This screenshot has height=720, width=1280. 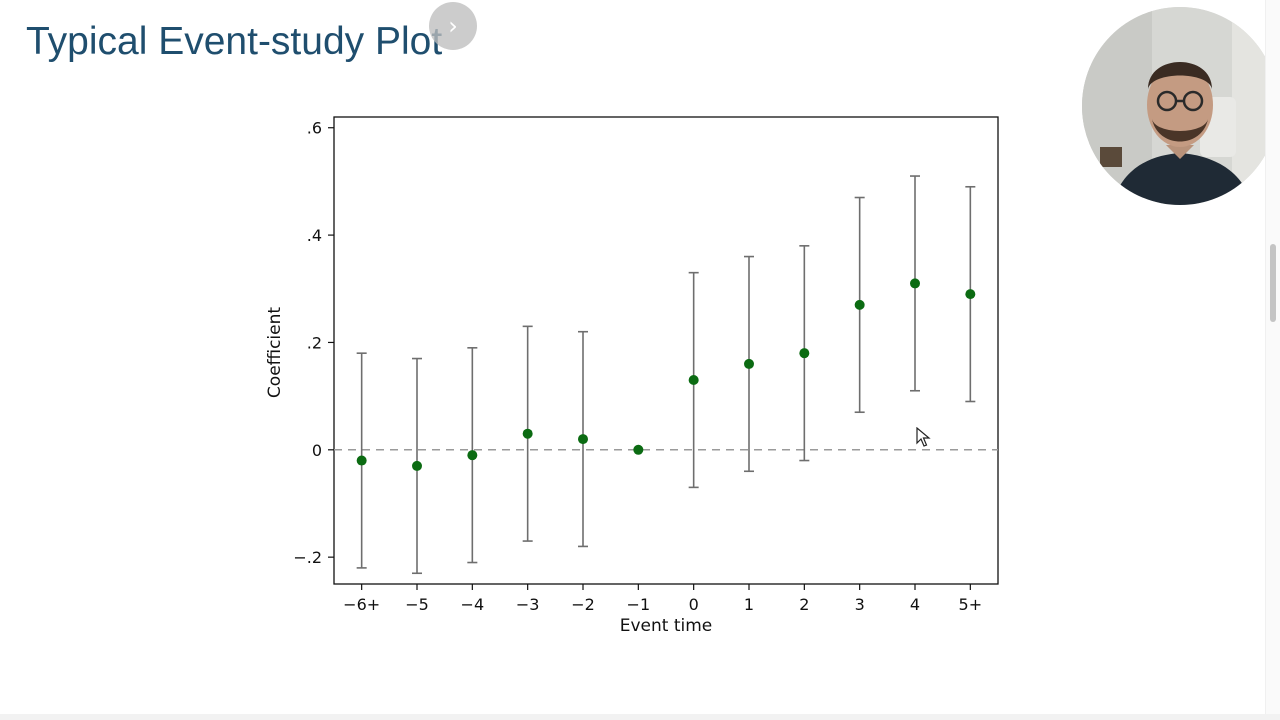 I want to click on chevron-right-icon: ›, so click(x=453, y=26).